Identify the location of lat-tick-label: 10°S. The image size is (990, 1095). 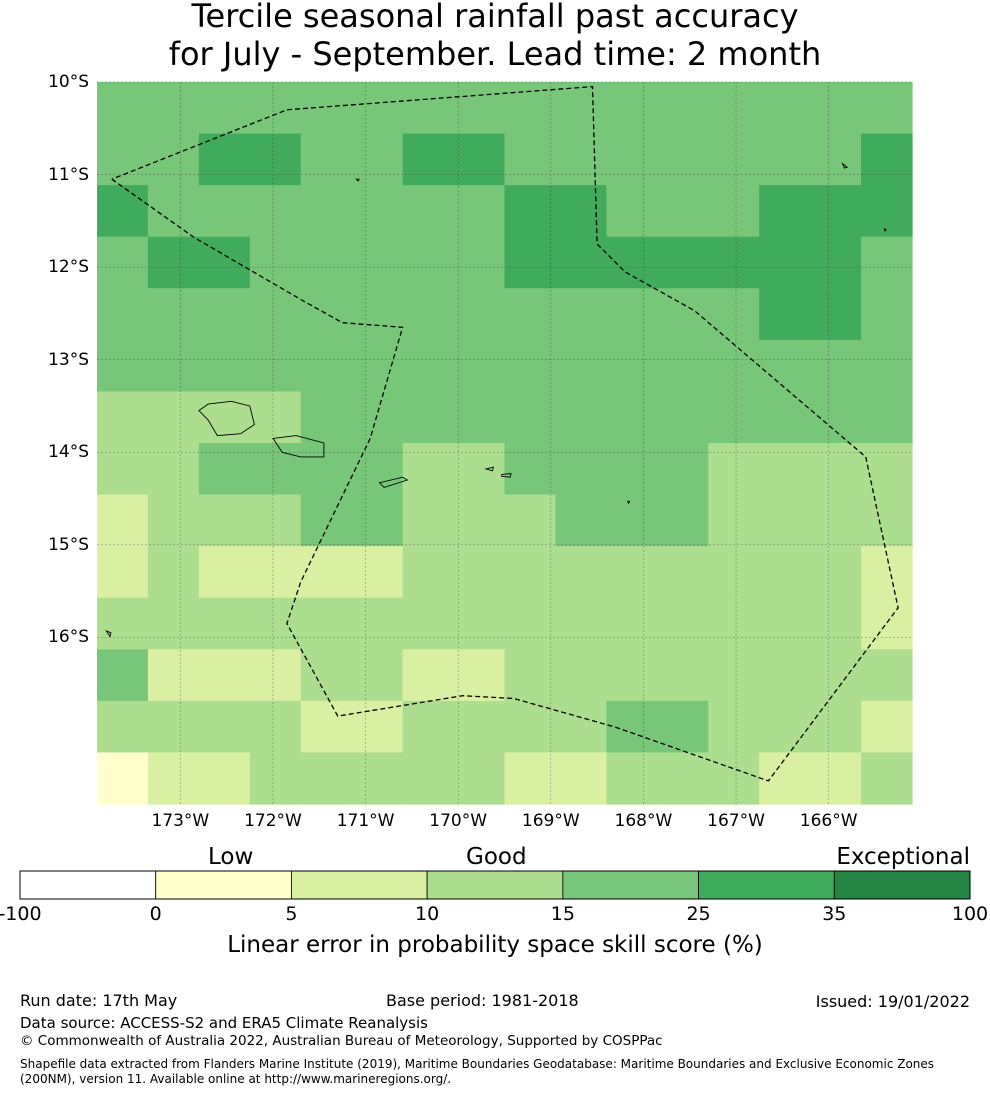
(68, 82).